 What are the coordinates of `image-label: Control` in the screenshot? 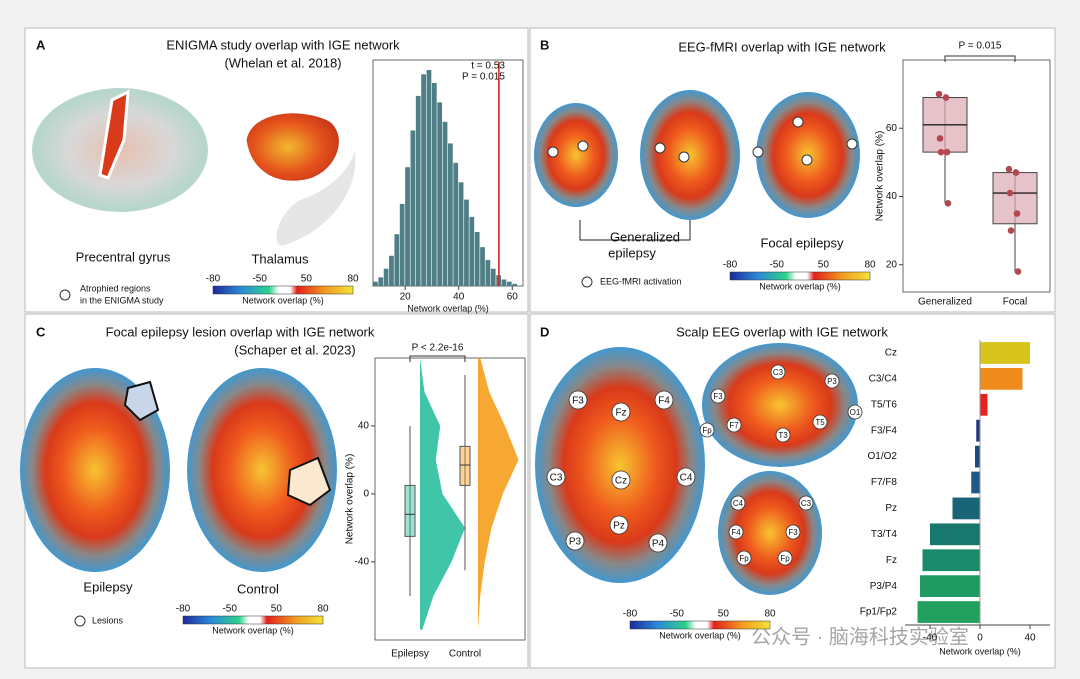 It's located at (258, 588).